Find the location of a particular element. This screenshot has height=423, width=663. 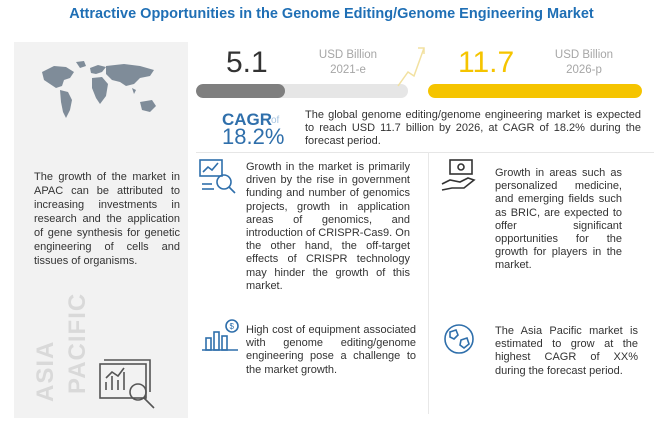

magnifier-chart-icon is located at coordinates (217, 176).